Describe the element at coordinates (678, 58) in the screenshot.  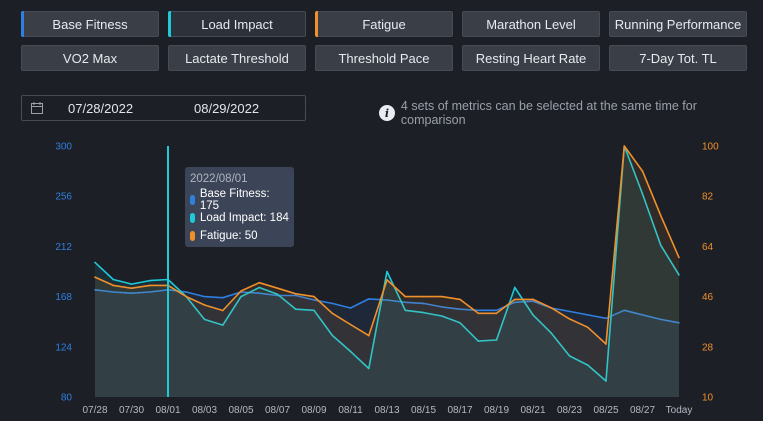
I see `metric-button-7-day-tot-tl: 7-Day Tot. TL` at that location.